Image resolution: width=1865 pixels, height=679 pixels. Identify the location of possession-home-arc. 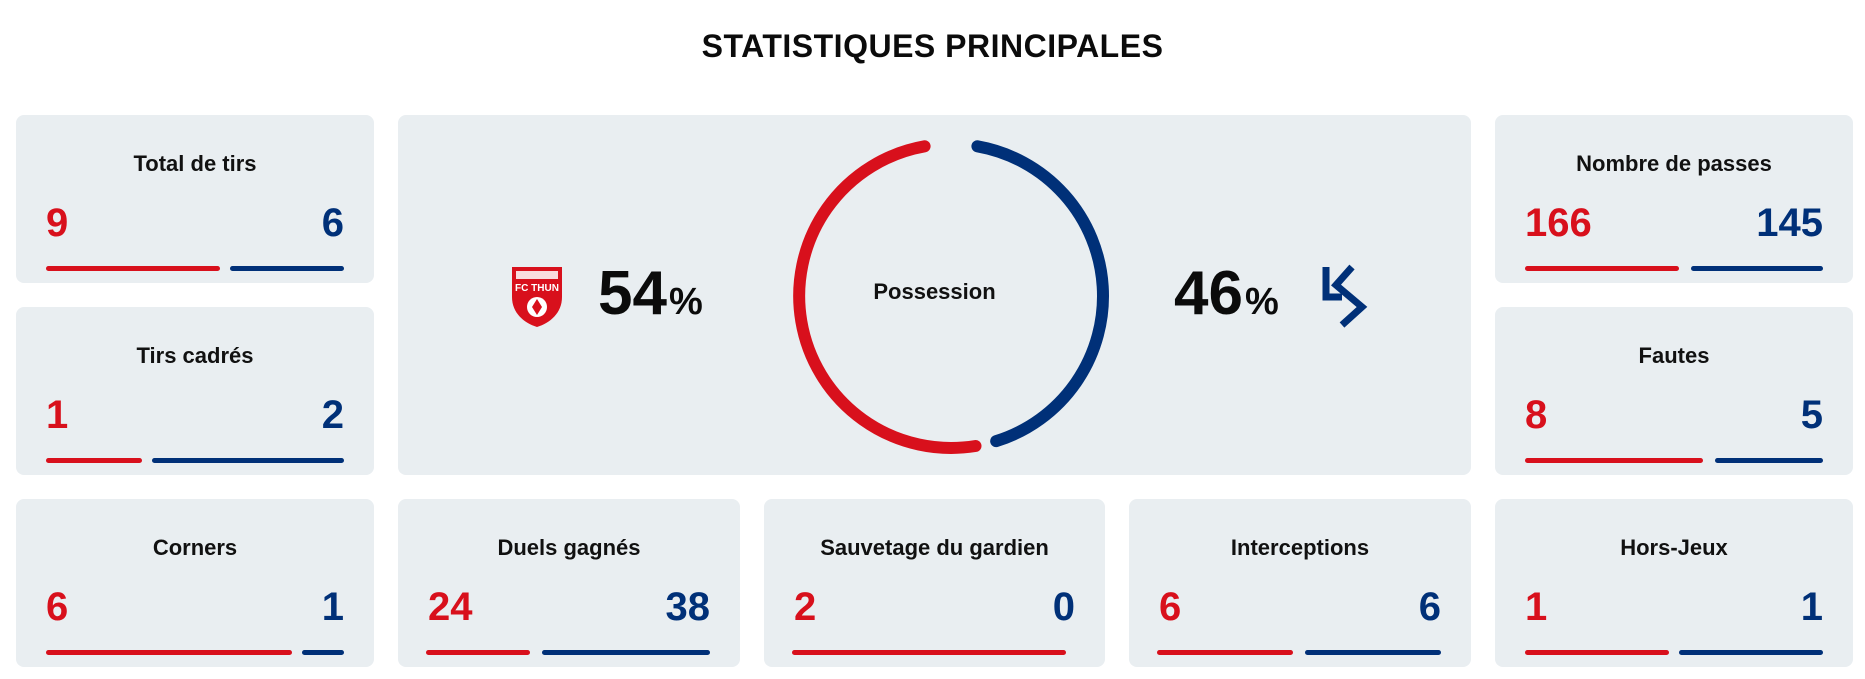
(887, 297).